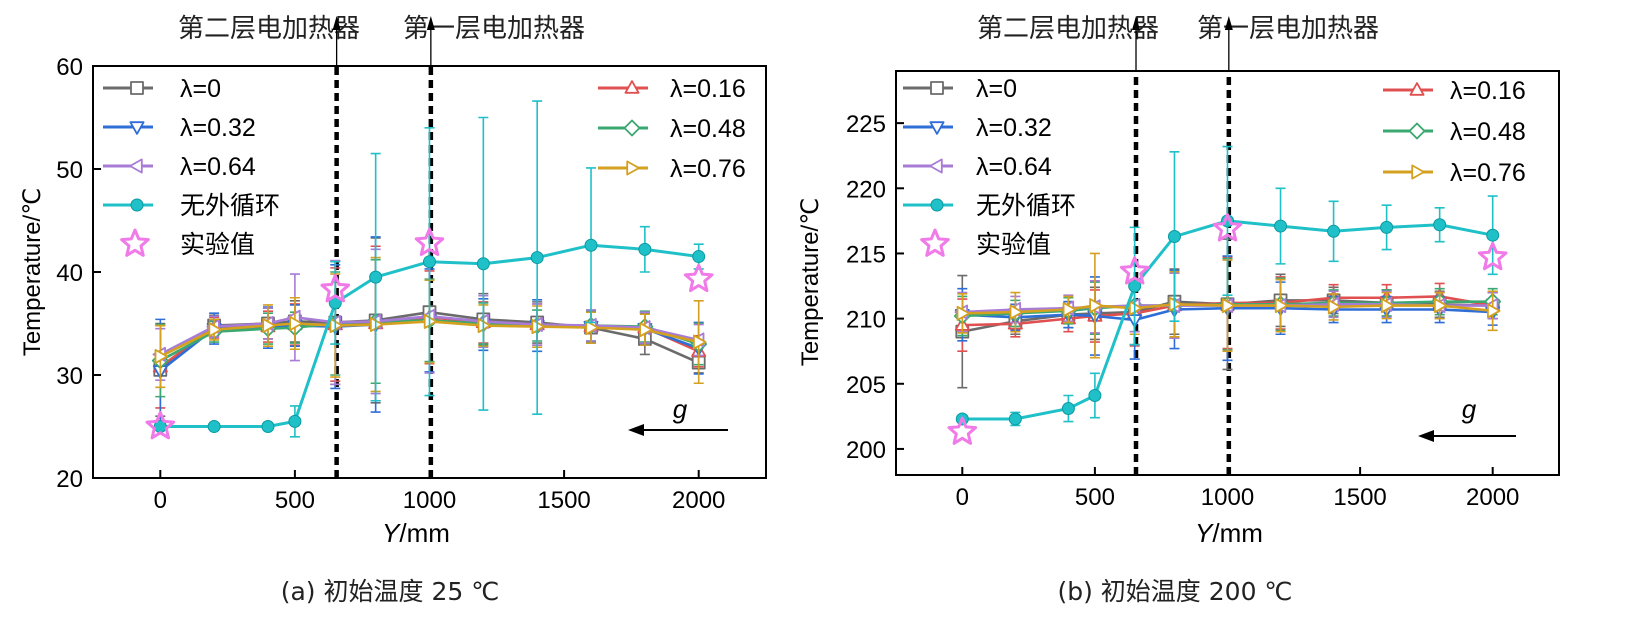 This screenshot has height=644, width=1637. I want to click on heater-label-second-a: 第二层电加热器, so click(269, 28).